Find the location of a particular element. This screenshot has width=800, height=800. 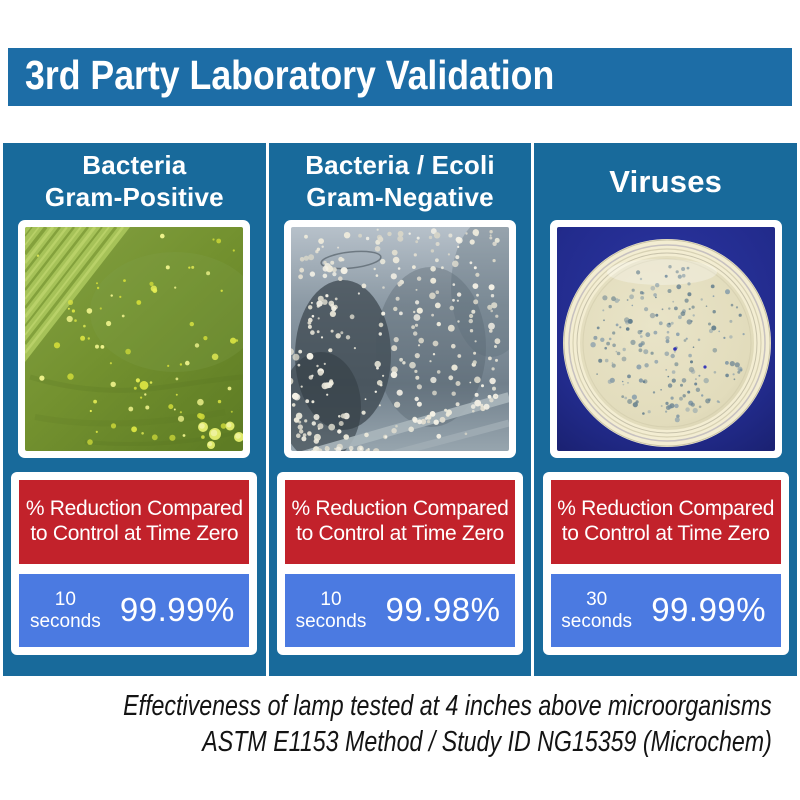

column-title: Bacteria Gram-Positive is located at coordinates (134, 182).